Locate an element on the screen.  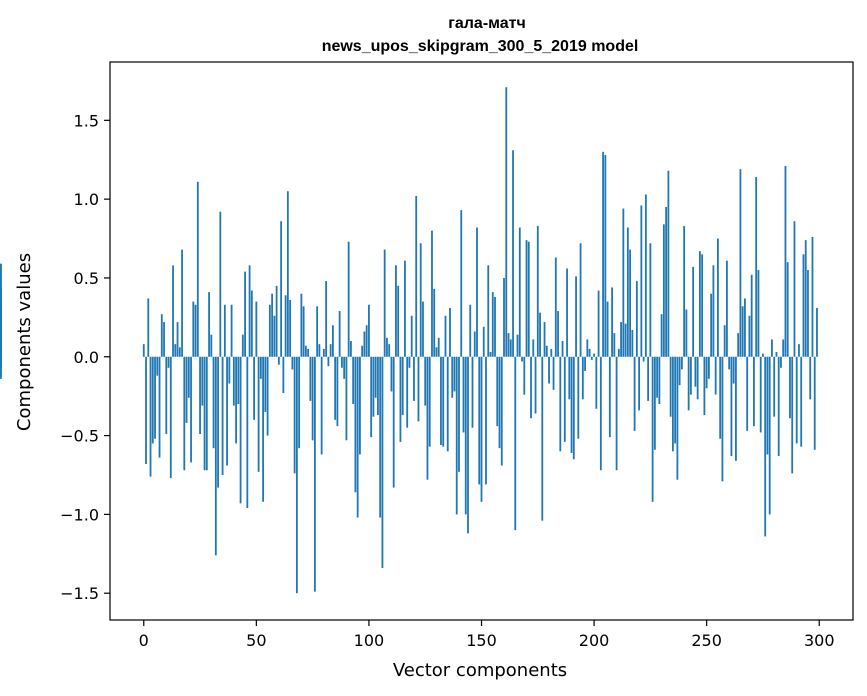
y-tick-label: −1.5 is located at coordinates (79, 593).